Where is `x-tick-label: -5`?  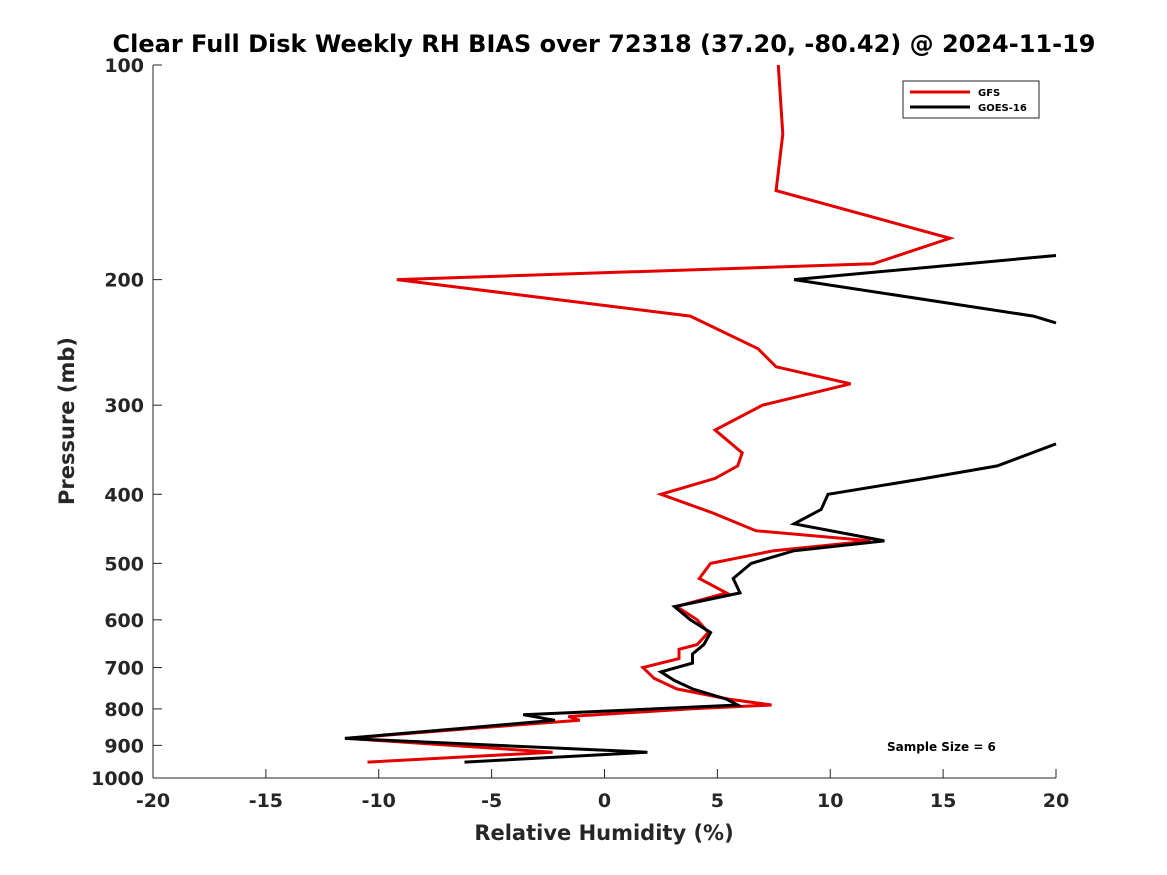 x-tick-label: -5 is located at coordinates (491, 801).